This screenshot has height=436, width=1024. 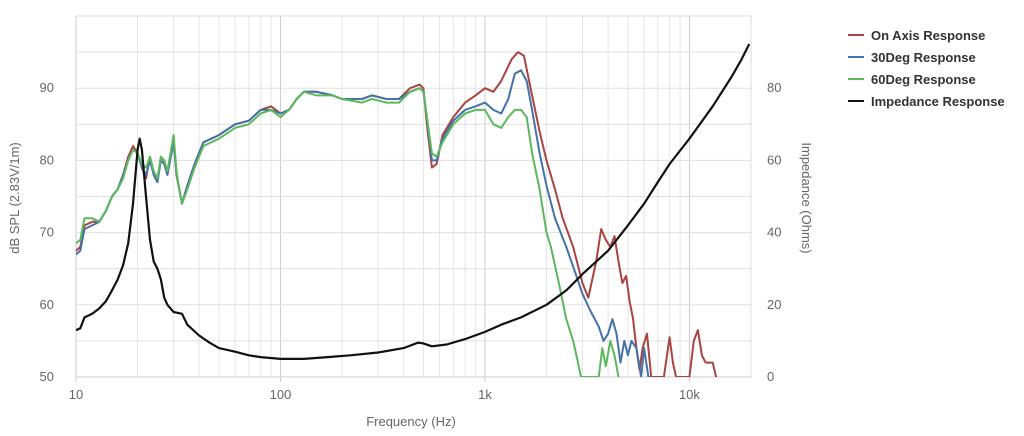 What do you see at coordinates (689, 394) in the screenshot?
I see `x-tick-label: 10k` at bounding box center [689, 394].